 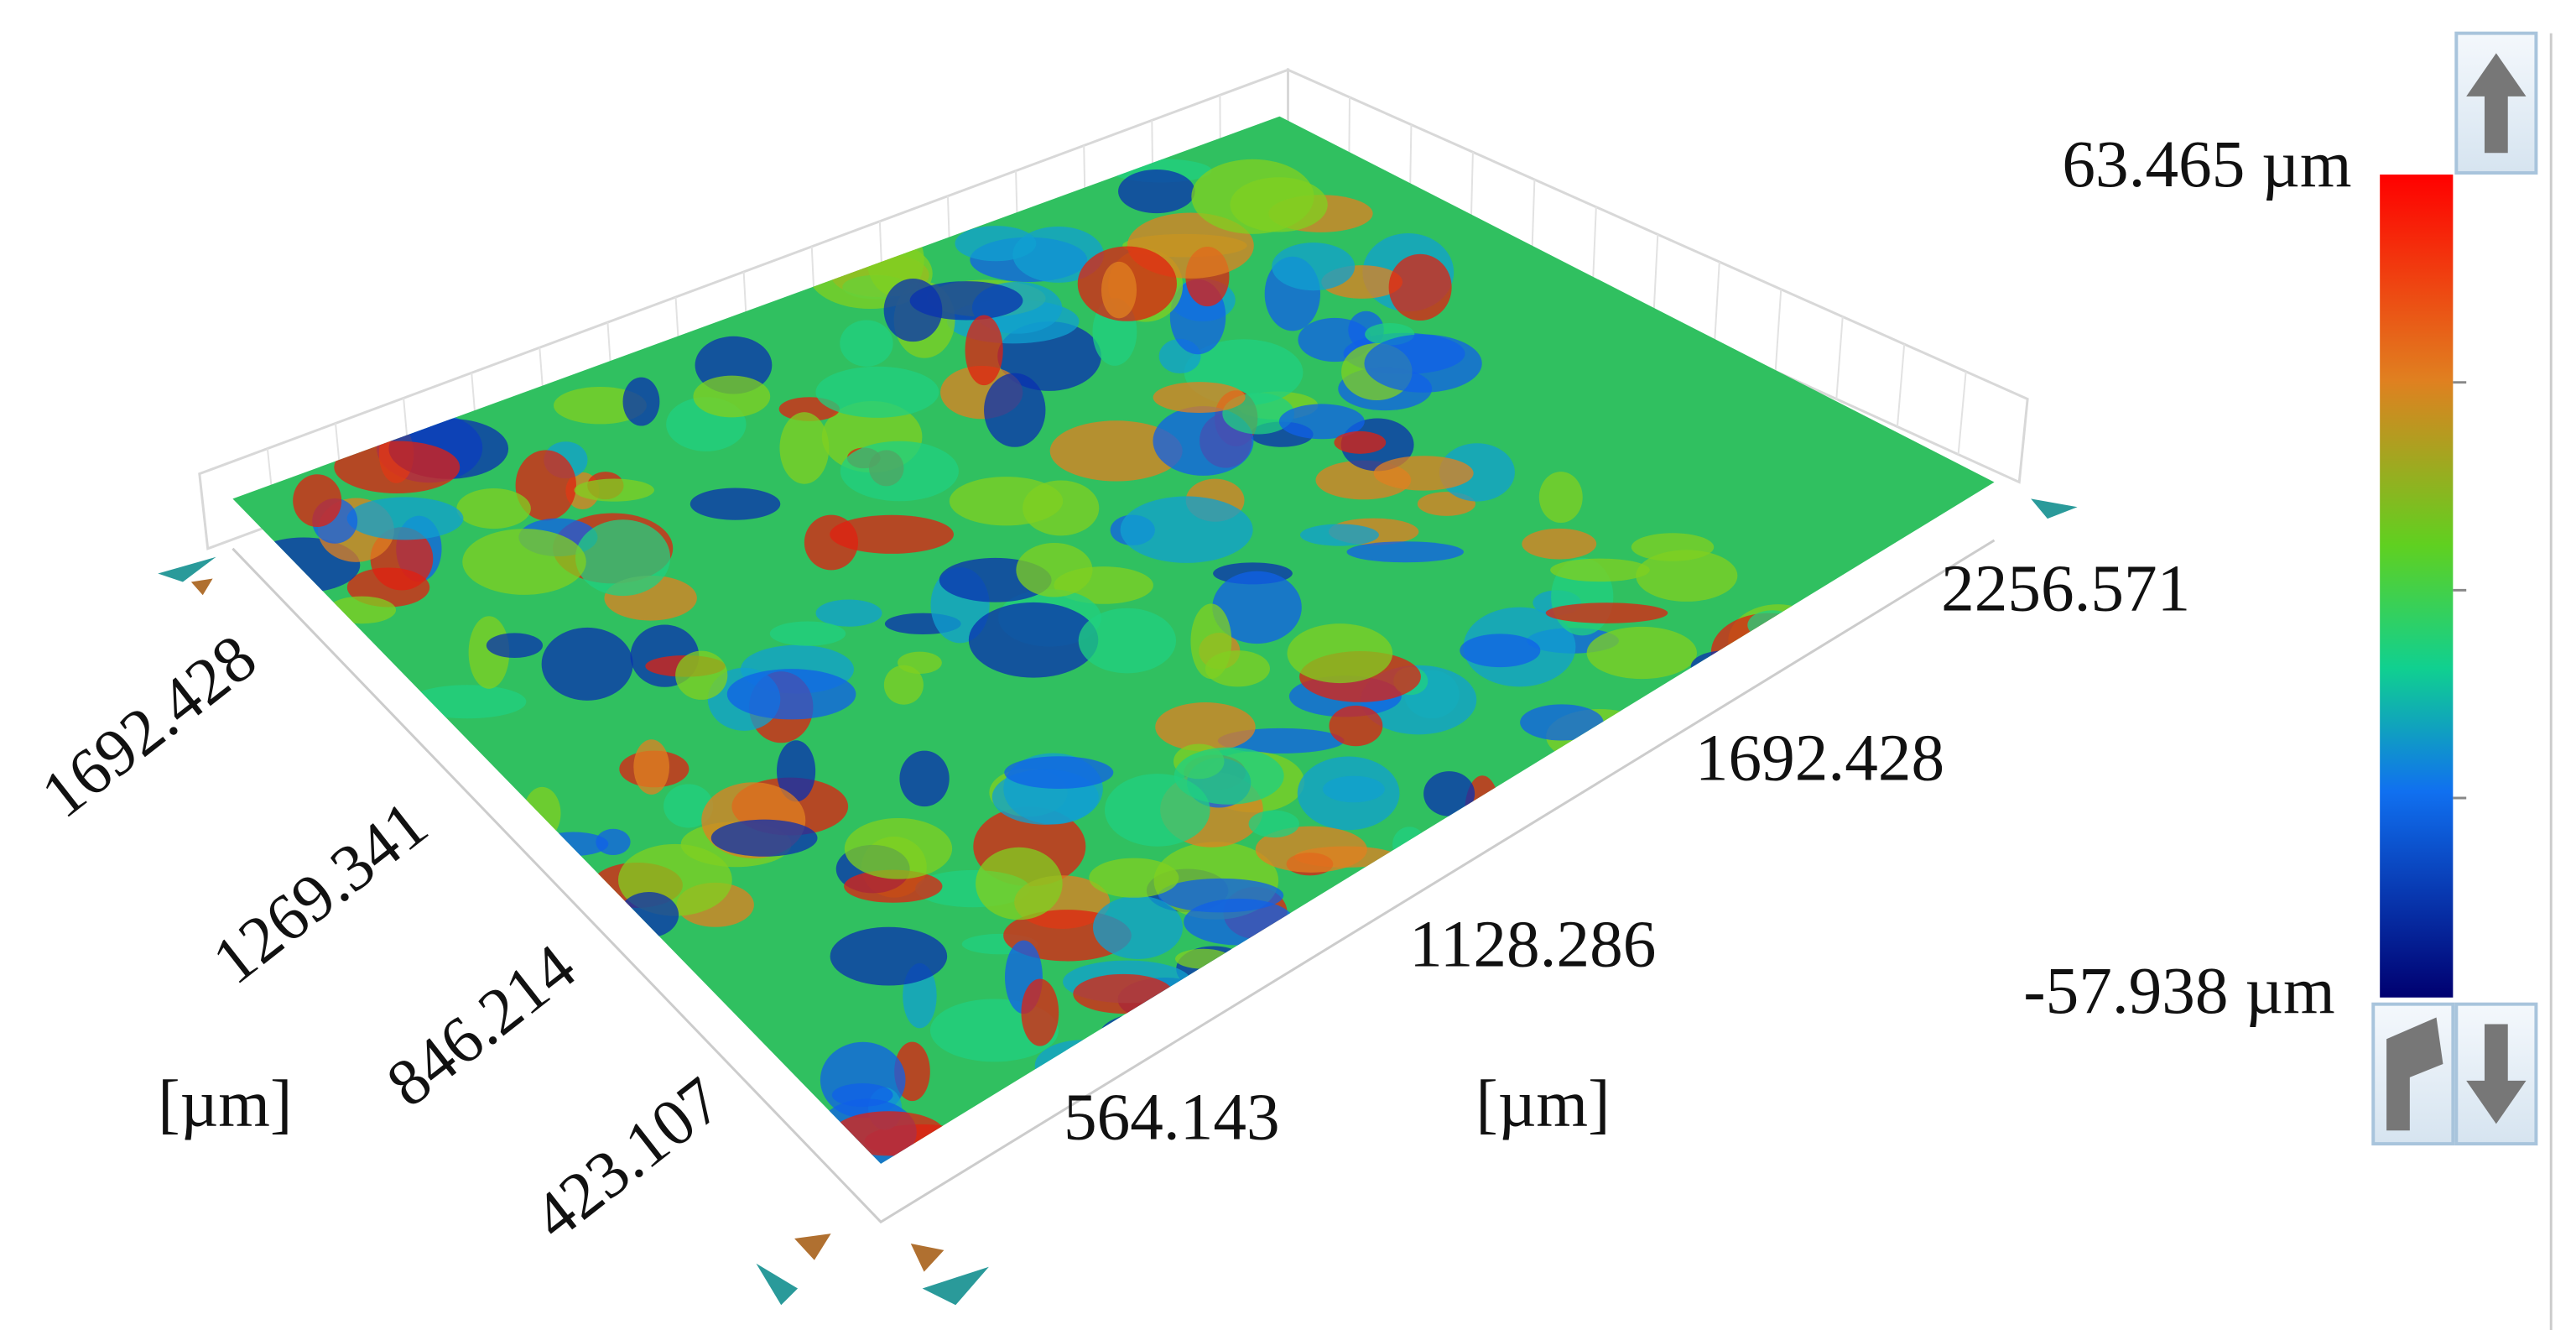 What do you see at coordinates (481, 1025) in the screenshot?
I see `left-axis-tick: 846.214` at bounding box center [481, 1025].